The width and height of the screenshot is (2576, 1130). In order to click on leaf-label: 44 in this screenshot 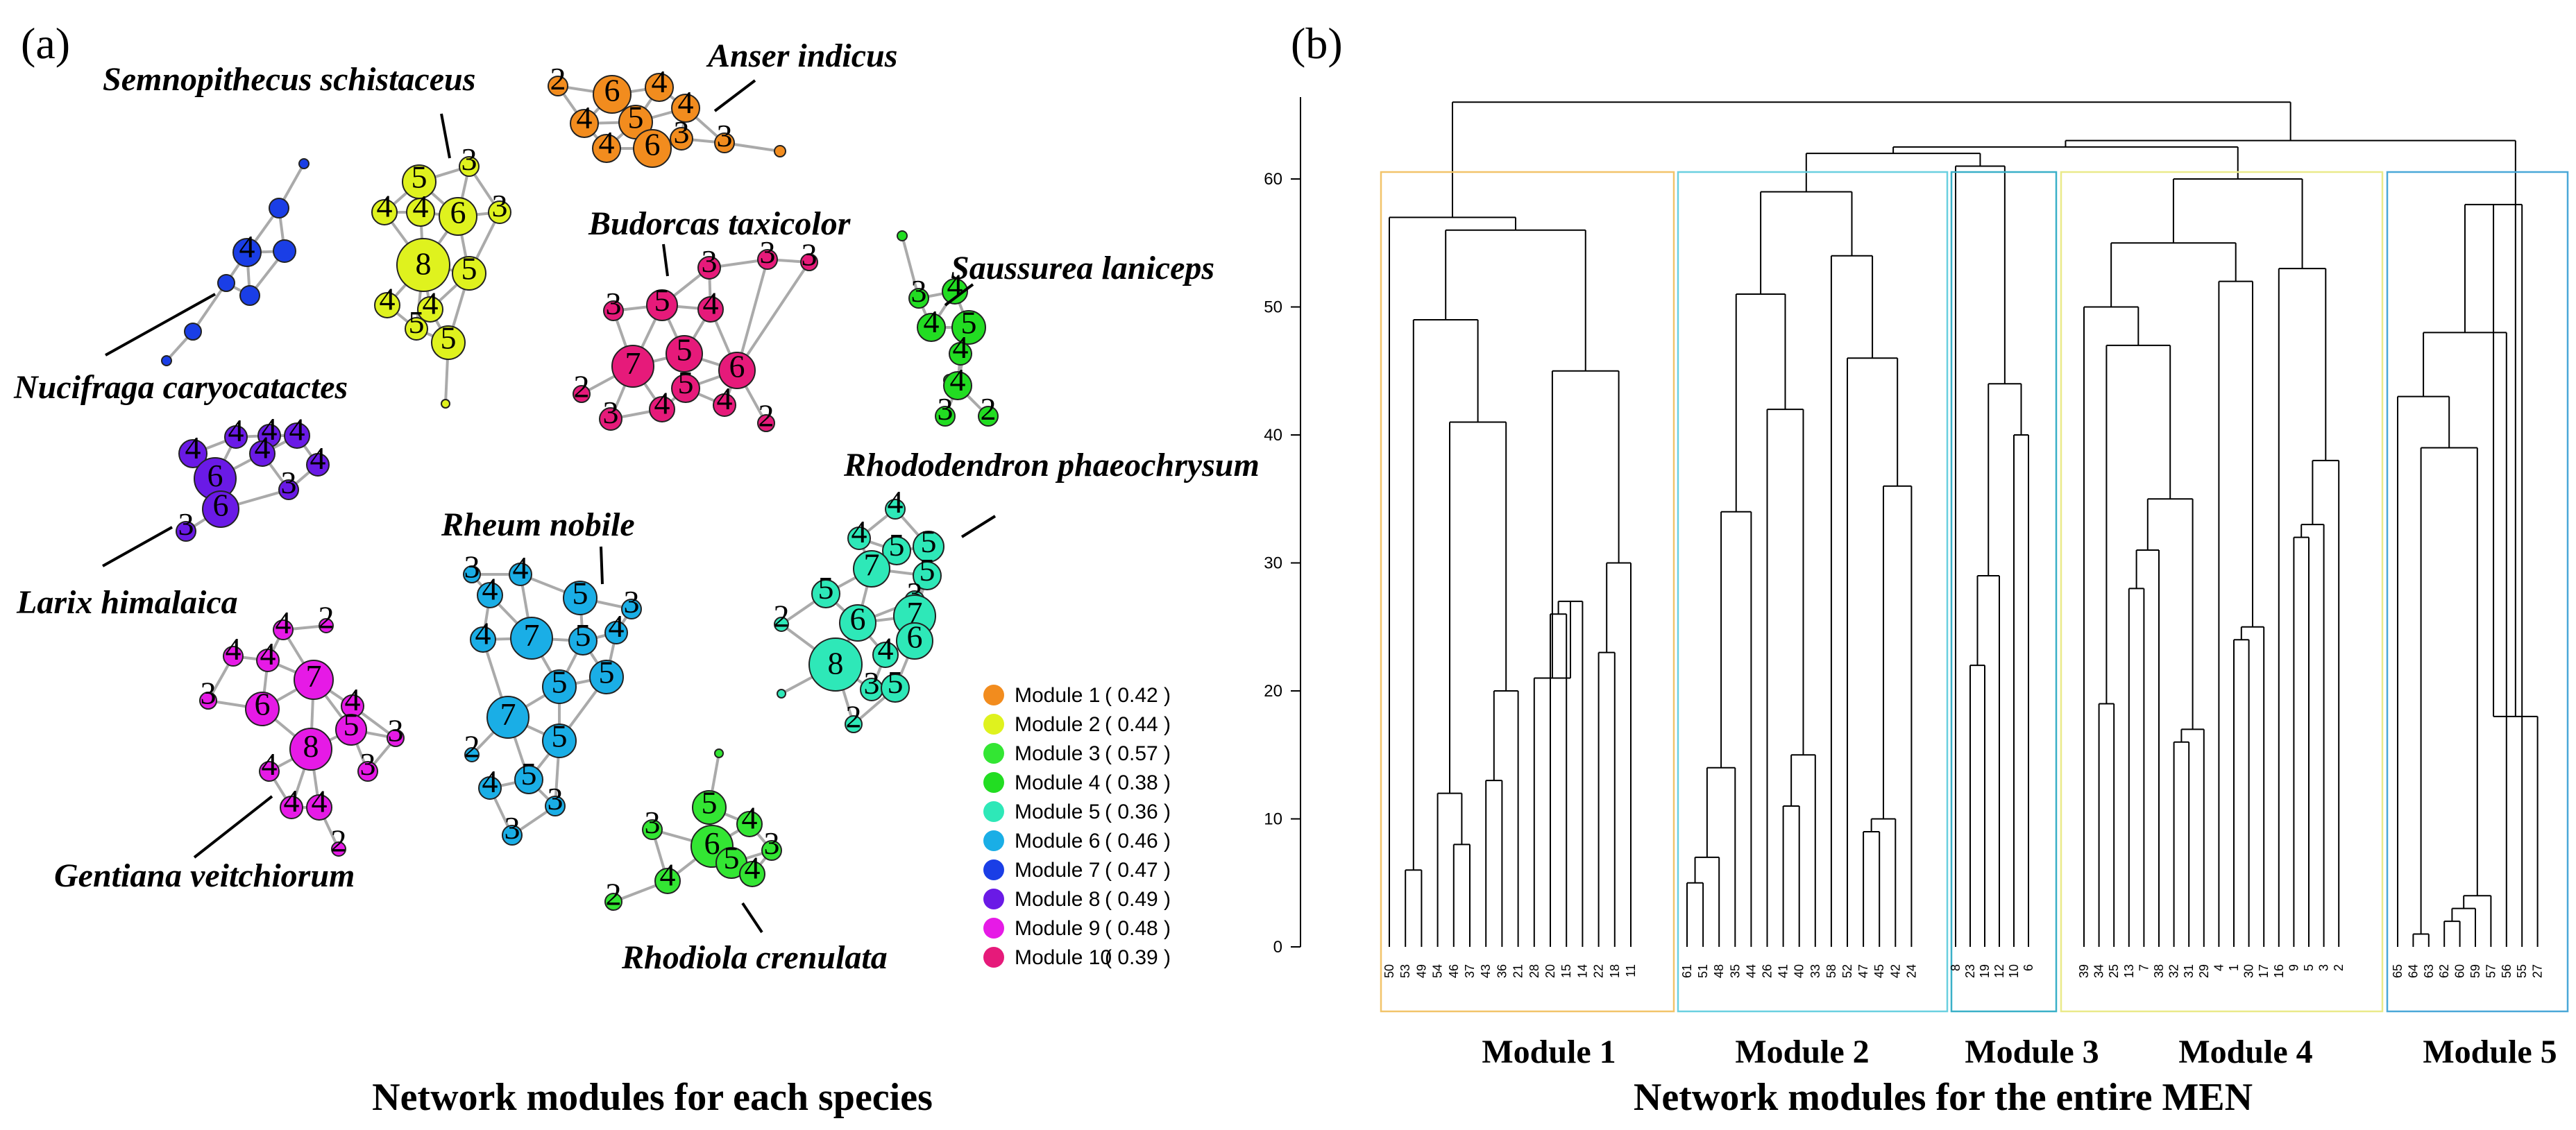, I will do `click(1751, 971)`.